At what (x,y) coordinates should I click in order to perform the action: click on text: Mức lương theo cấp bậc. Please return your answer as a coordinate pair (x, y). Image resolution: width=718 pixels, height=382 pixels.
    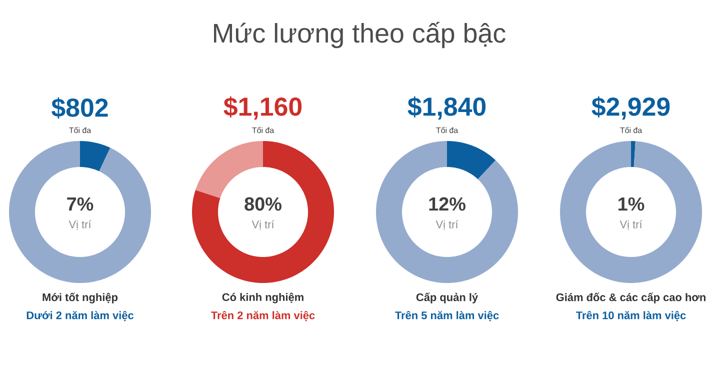
    Looking at the image, I should click on (360, 35).